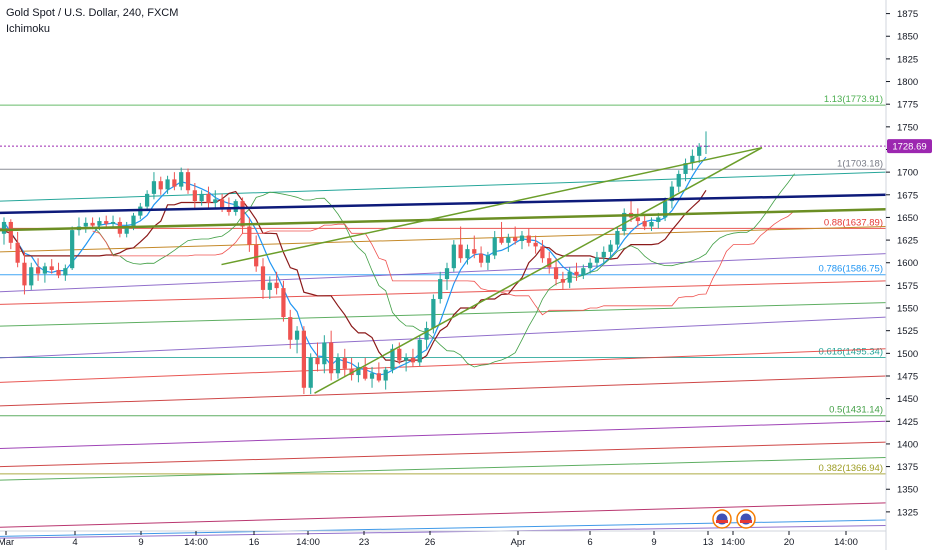  What do you see at coordinates (907, 376) in the screenshot?
I see `price-tick-label: 1475` at bounding box center [907, 376].